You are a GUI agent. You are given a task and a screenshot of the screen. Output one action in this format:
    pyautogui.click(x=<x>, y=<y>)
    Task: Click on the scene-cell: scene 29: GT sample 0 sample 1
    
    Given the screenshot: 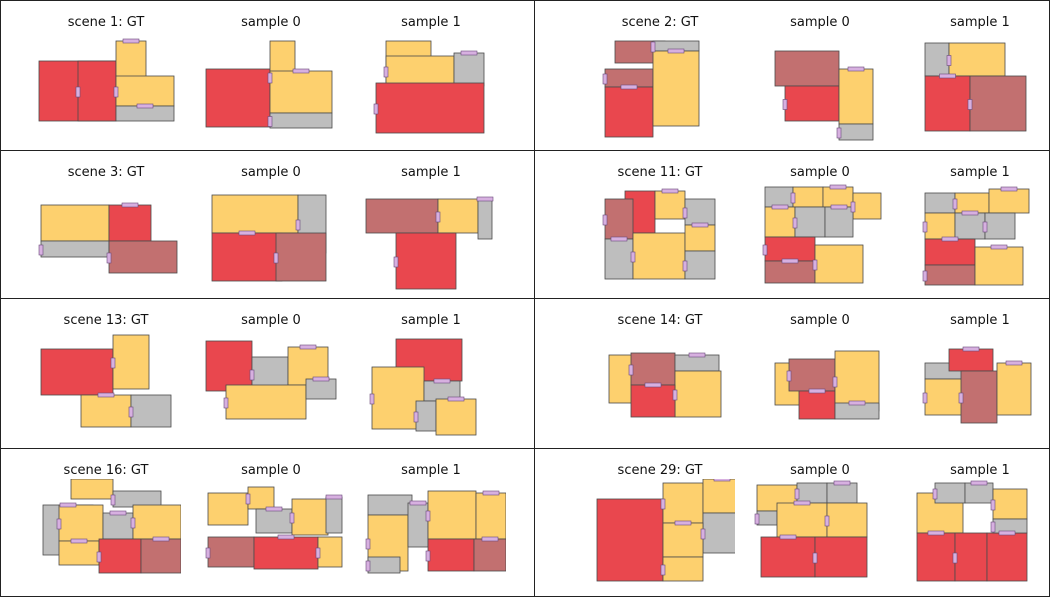 What is the action you would take?
    pyautogui.click(x=792, y=523)
    